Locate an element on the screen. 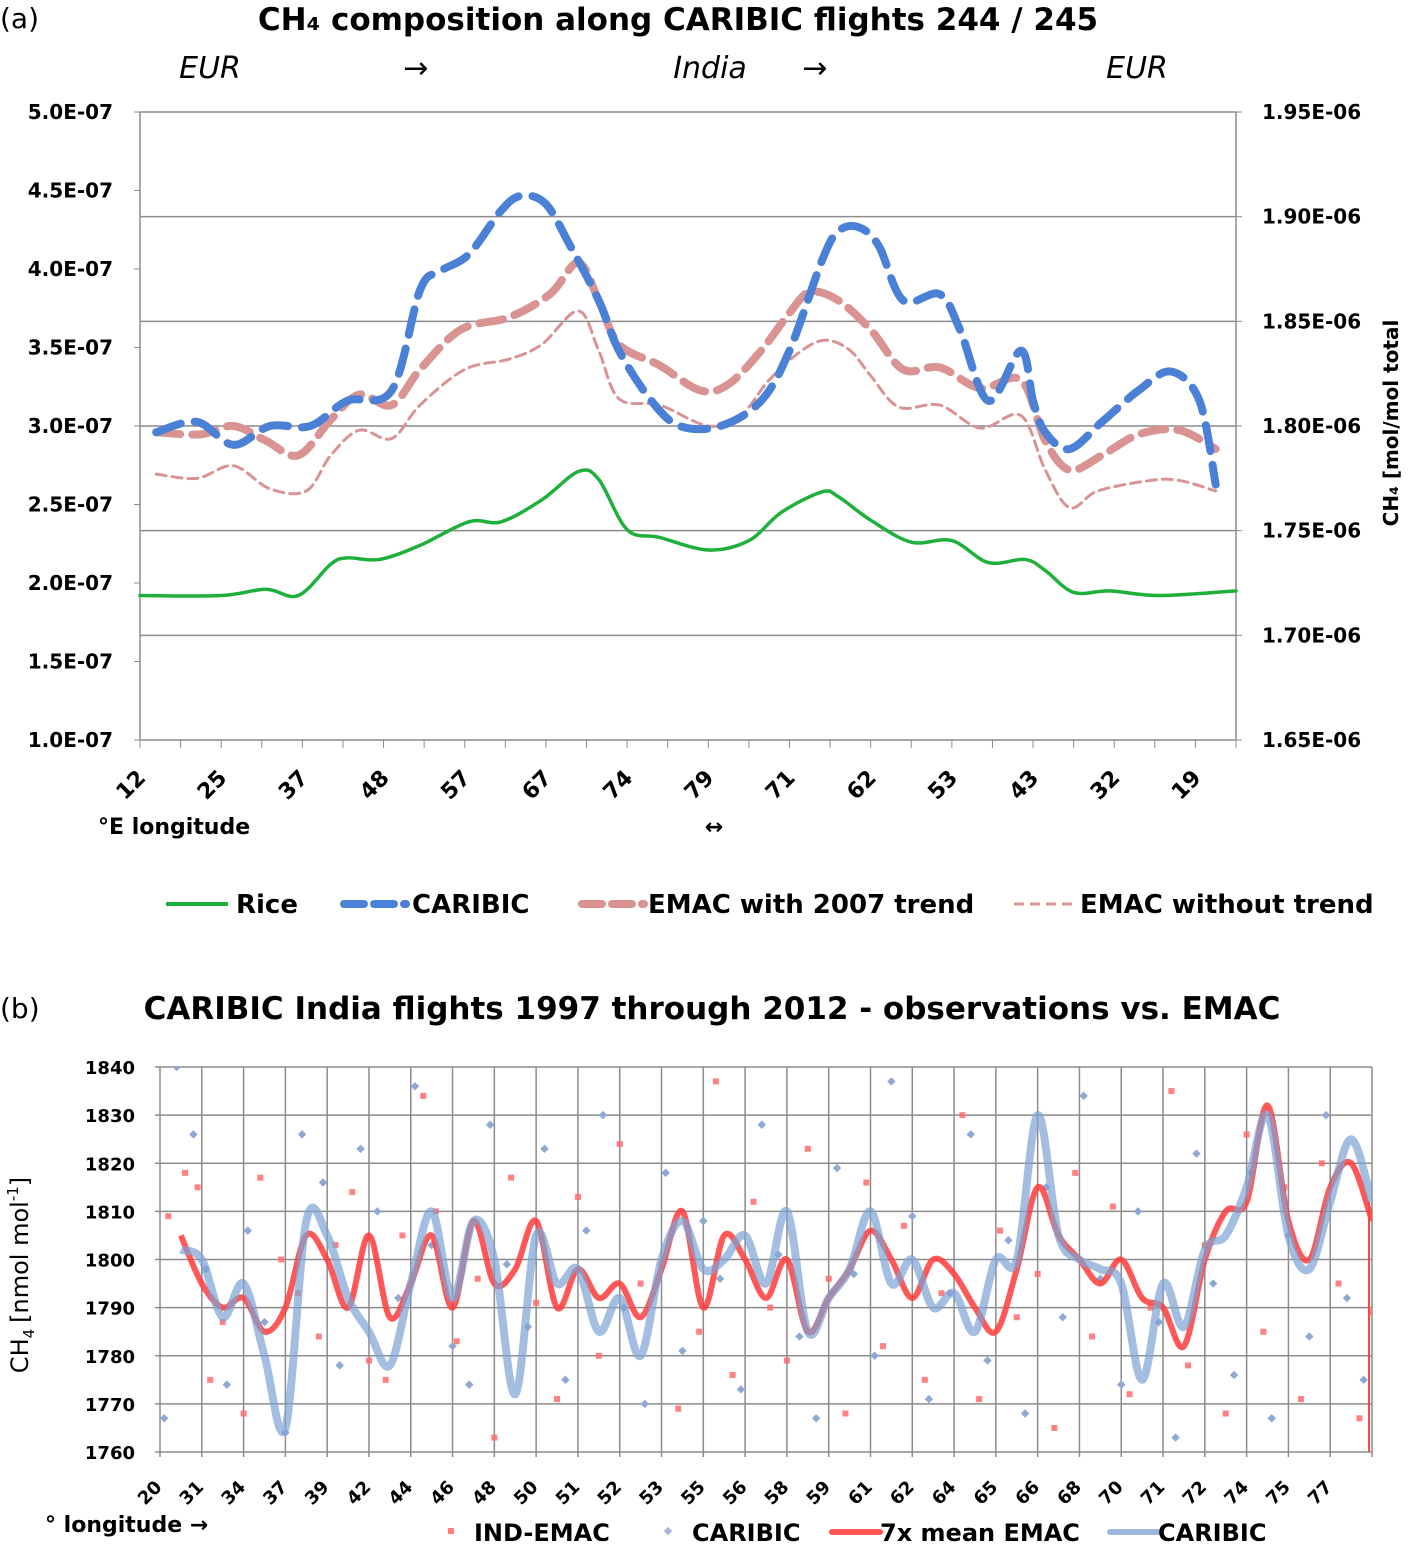 Image resolution: width=1408 pixels, height=1553 pixels. x-tick-label: 32 is located at coordinates (1105, 785).